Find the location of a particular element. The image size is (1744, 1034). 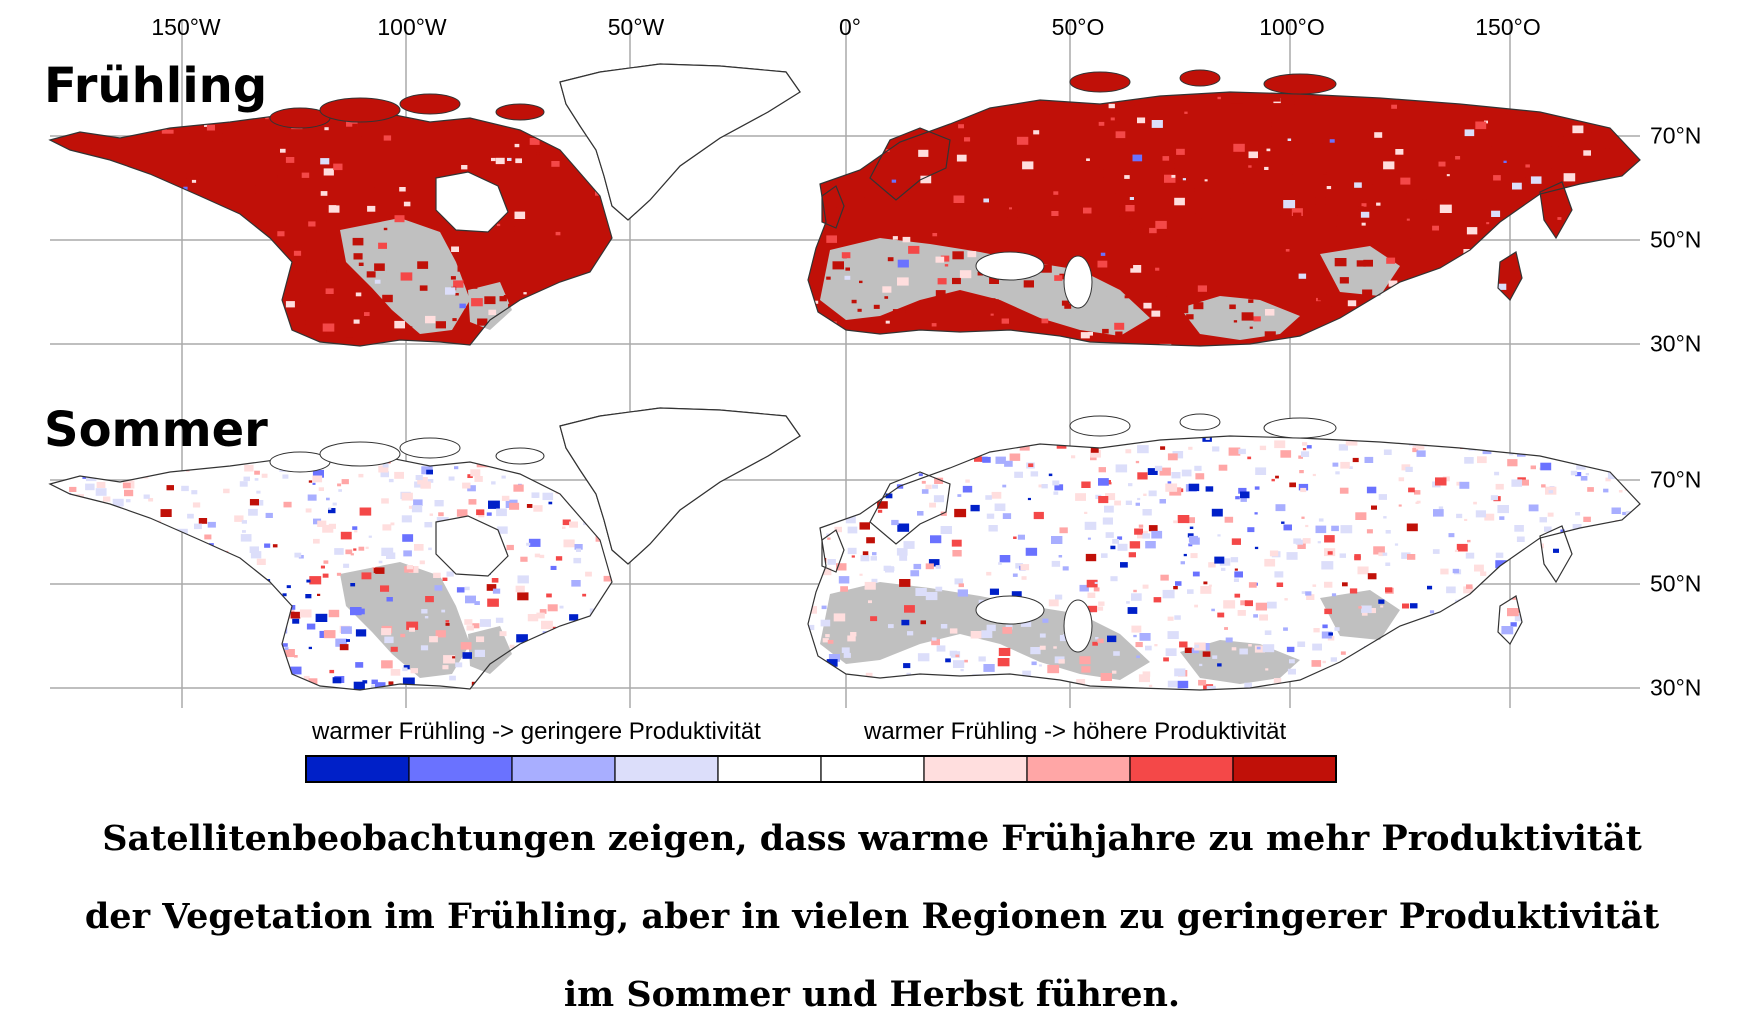

longitude-label: 50°W is located at coordinates (636, 27).